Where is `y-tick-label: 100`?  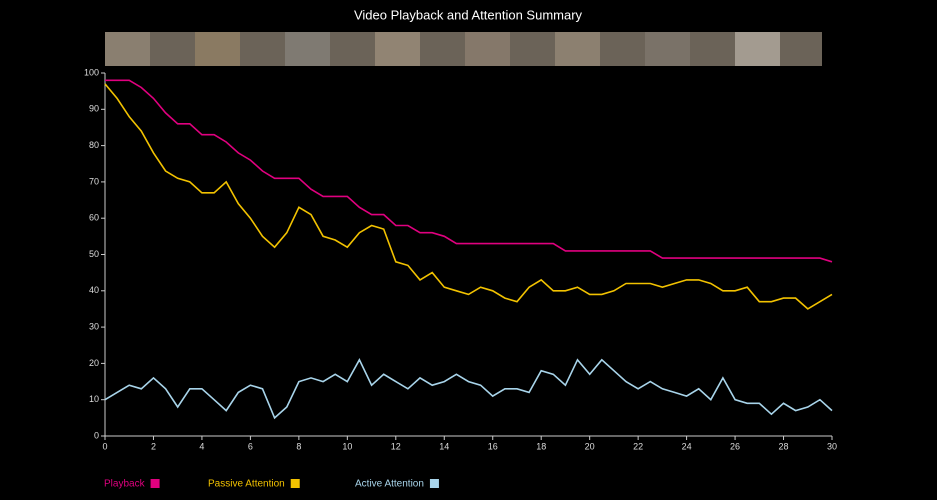
y-tick-label: 100 is located at coordinates (91, 72).